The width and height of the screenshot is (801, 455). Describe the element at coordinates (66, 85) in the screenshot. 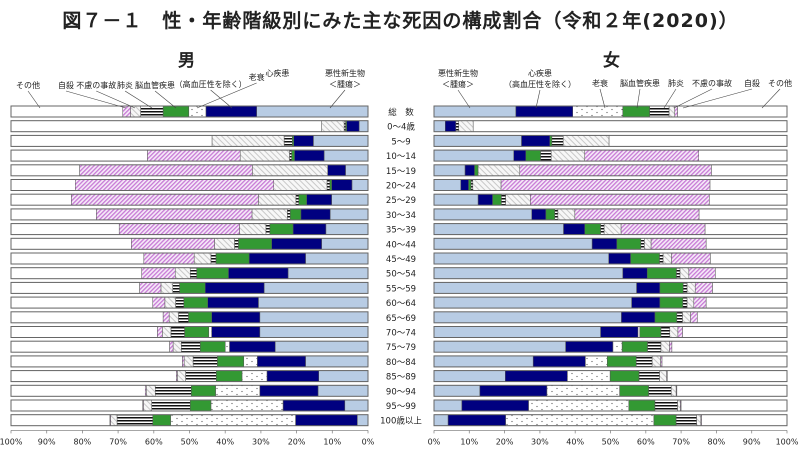

I see `legend-label-suicide: 自殺` at that location.